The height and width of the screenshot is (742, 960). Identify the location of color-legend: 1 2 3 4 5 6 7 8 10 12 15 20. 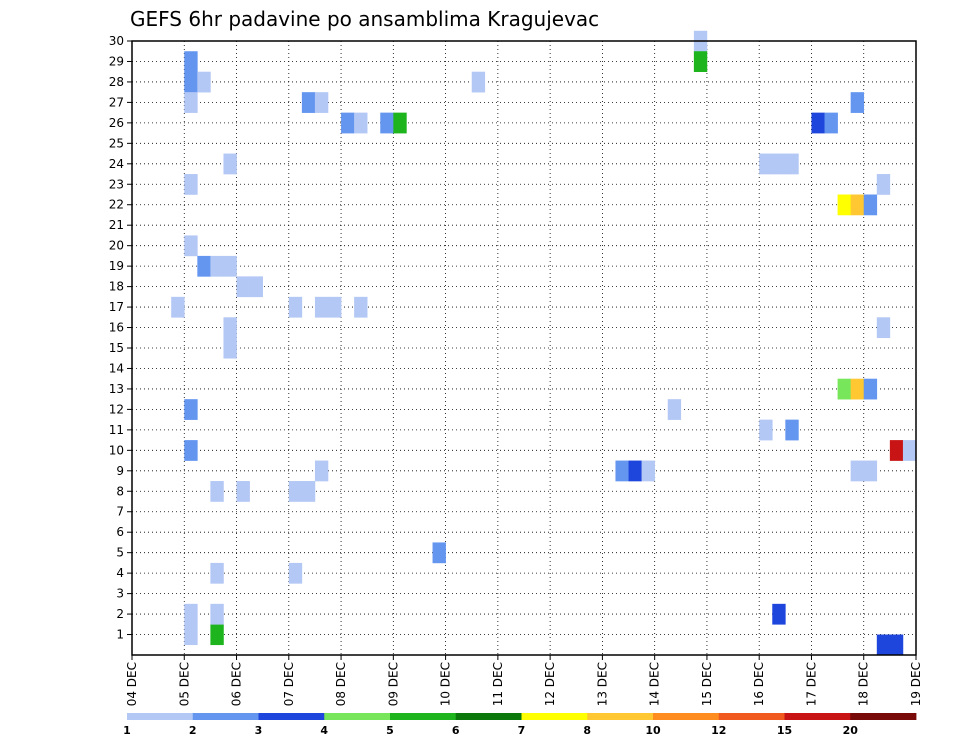
(520, 725).